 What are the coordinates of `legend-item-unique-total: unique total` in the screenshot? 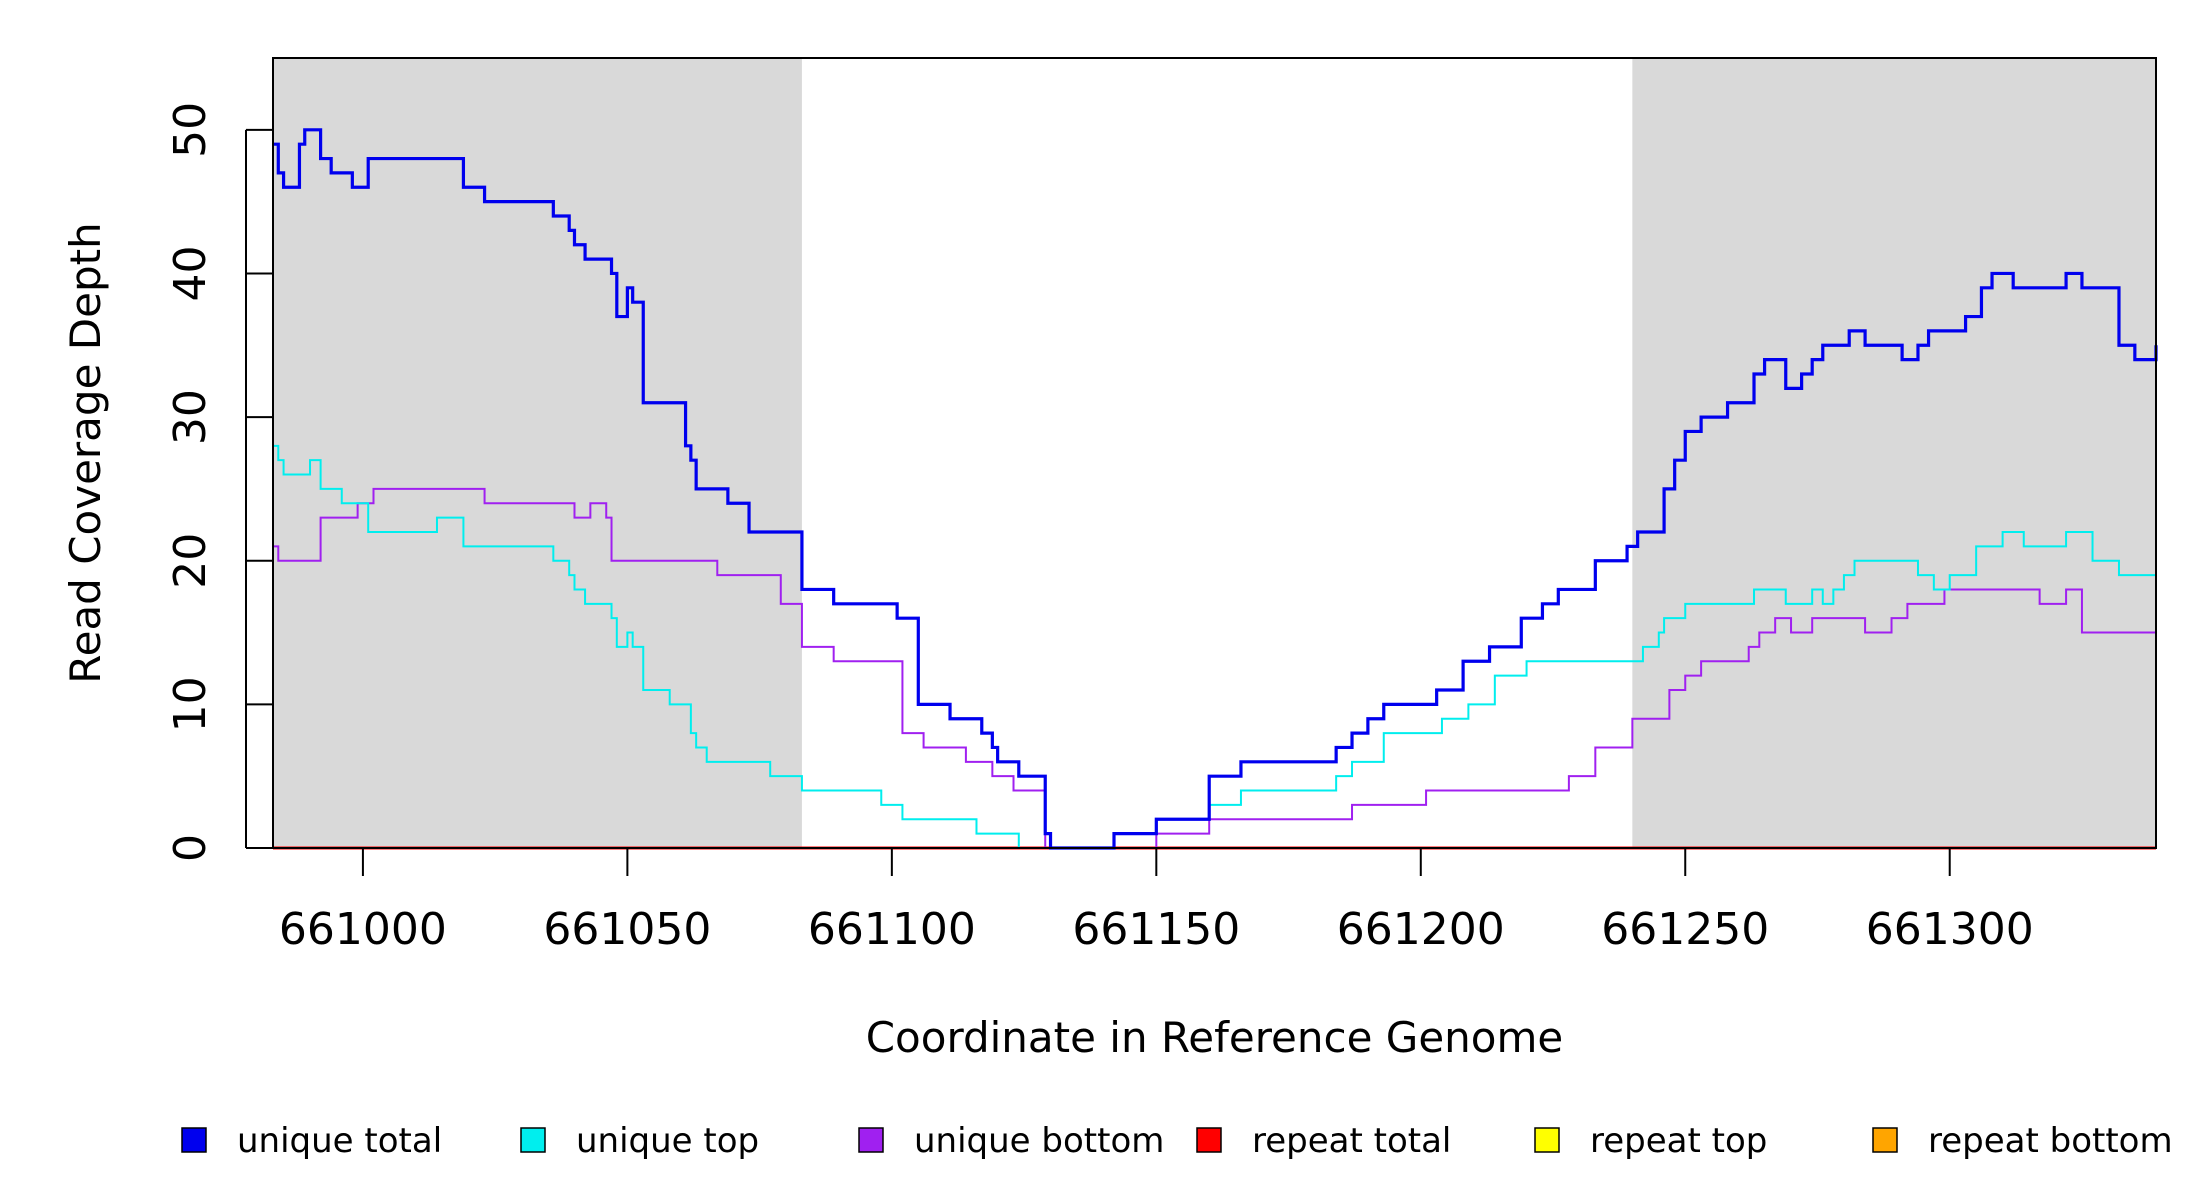 It's located at (311, 1141).